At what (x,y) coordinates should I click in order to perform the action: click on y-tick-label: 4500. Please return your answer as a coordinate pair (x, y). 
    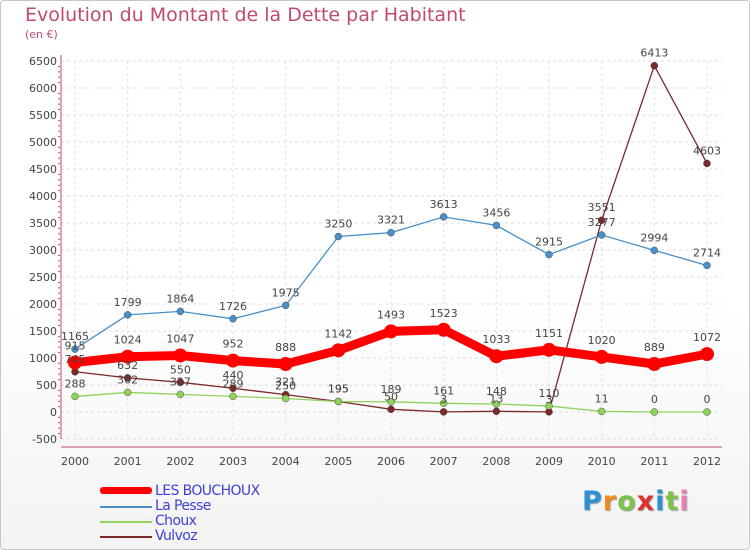
    Looking at the image, I should click on (43, 169).